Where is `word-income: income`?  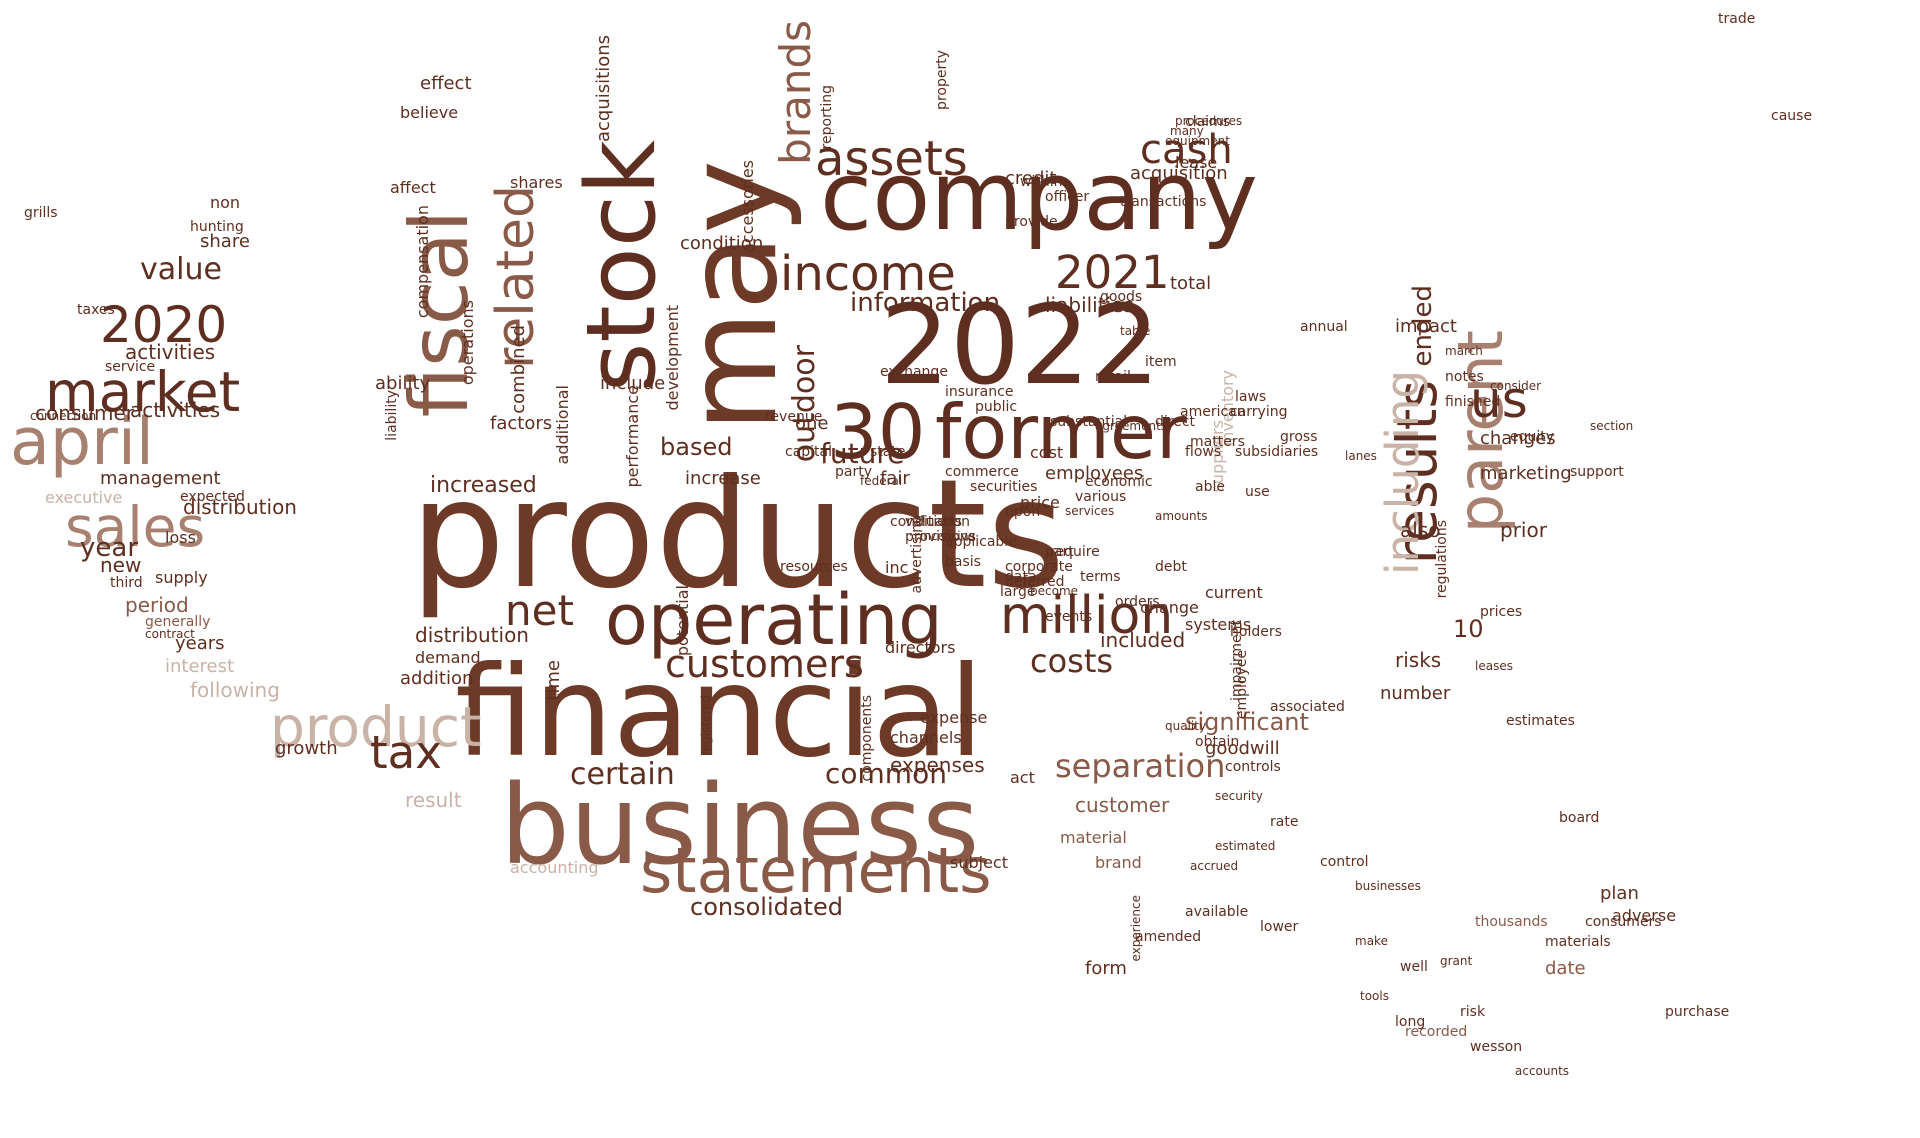 word-income: income is located at coordinates (868, 274).